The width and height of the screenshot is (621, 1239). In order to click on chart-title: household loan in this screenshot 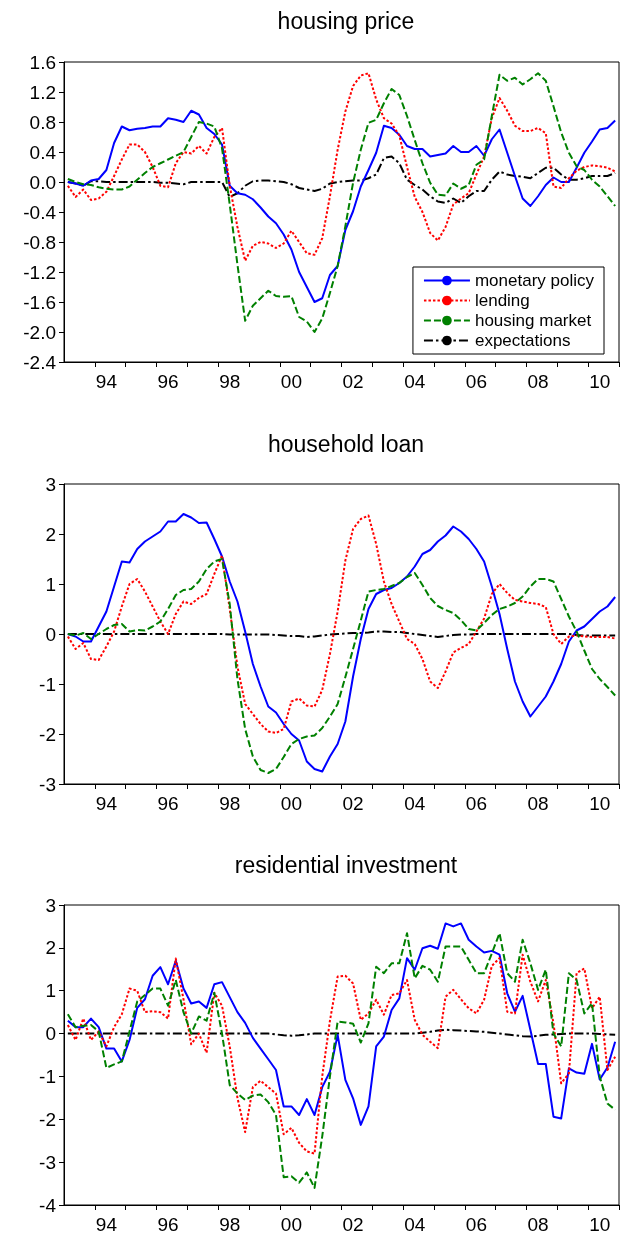, I will do `click(346, 443)`.